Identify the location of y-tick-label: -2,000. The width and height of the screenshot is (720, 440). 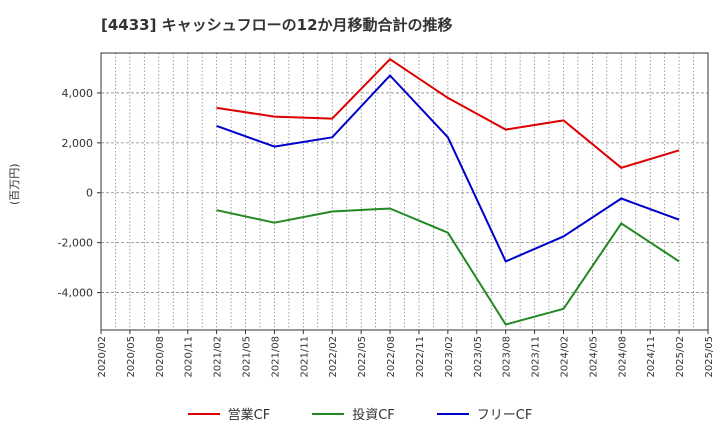
(75, 243).